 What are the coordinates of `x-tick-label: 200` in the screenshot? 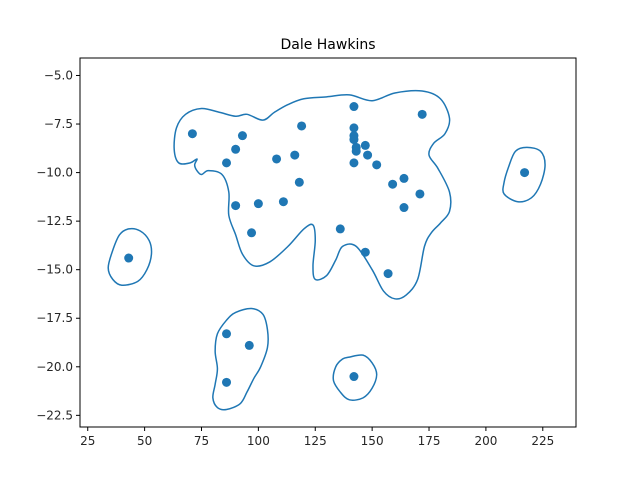 It's located at (485, 441).